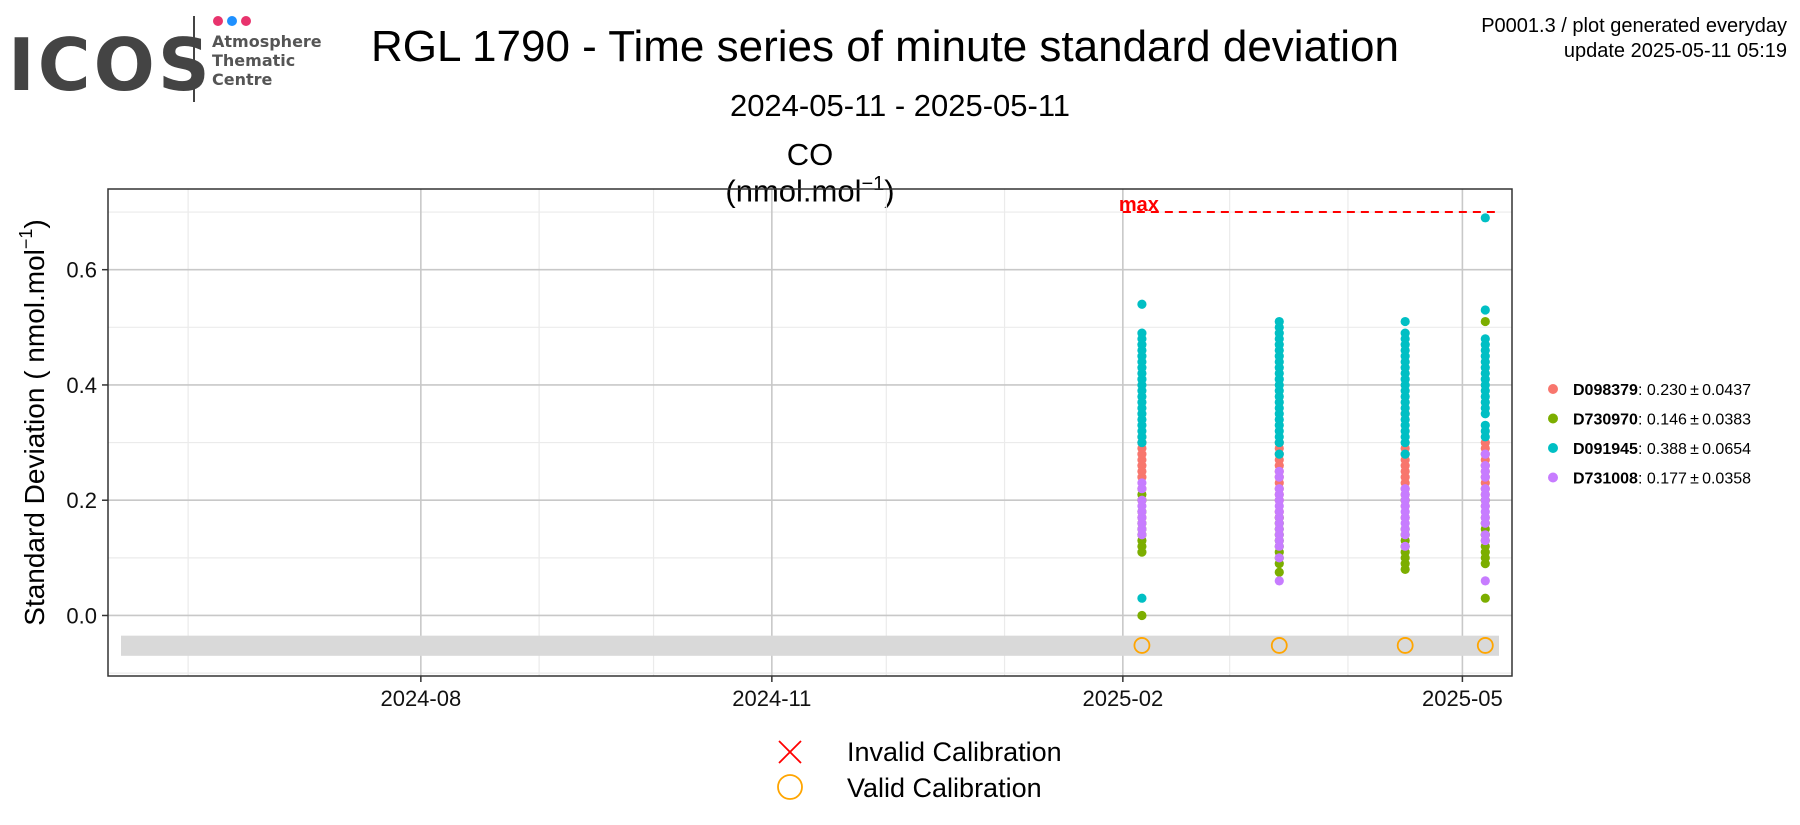 The height and width of the screenshot is (825, 1800). Describe the element at coordinates (267, 41) in the screenshot. I see `logo-line-1: Atmosphere` at that location.